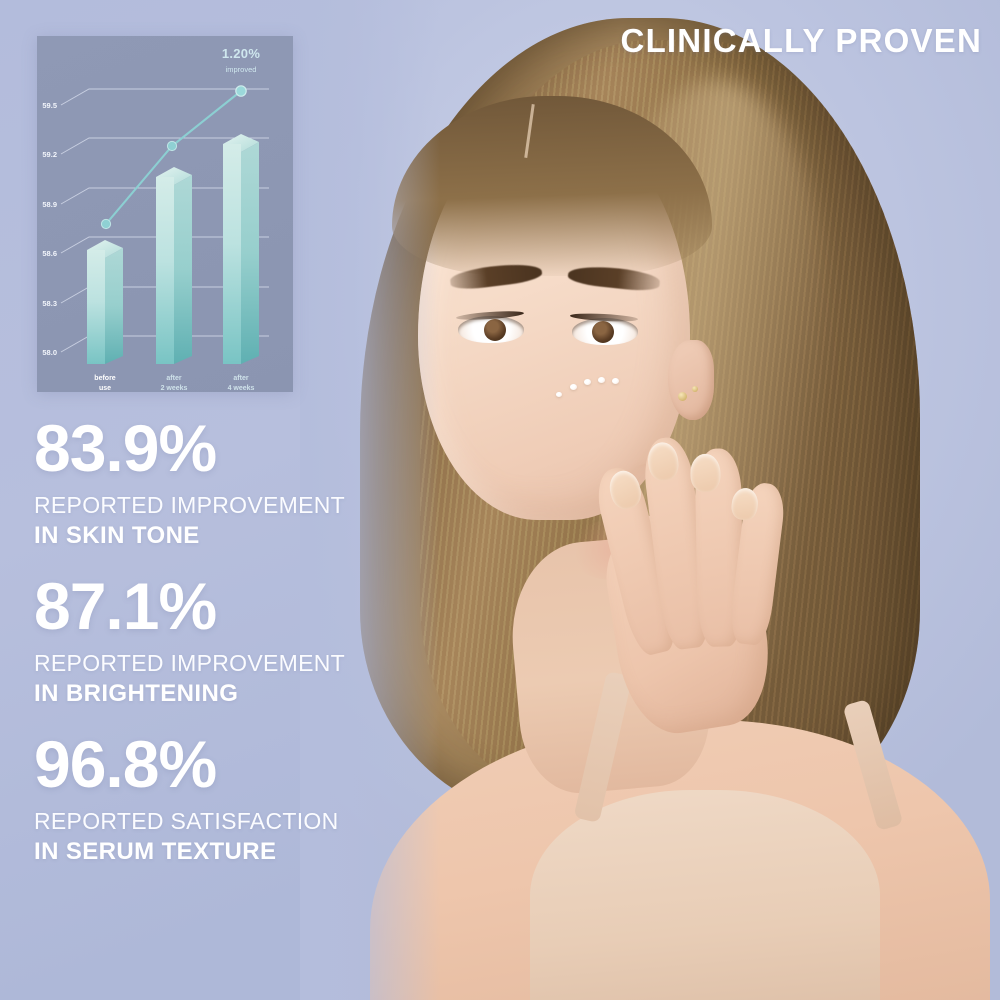 Image resolution: width=1000 pixels, height=1000 pixels. I want to click on iris-right, so click(603, 332).